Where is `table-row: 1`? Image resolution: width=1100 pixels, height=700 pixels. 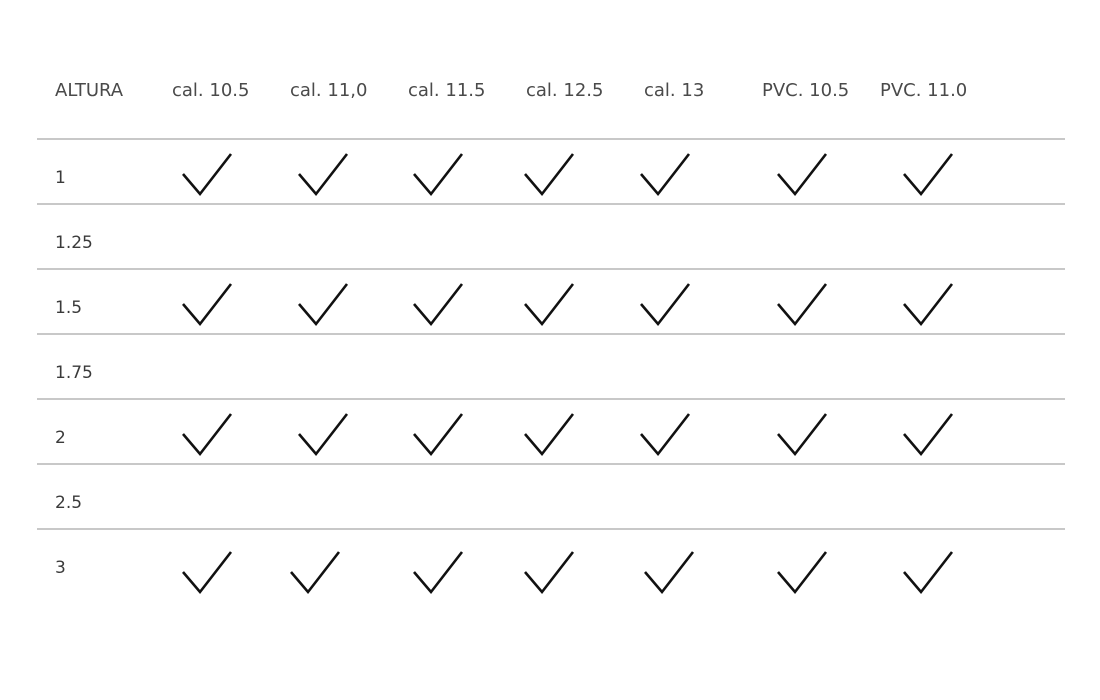 table-row: 1 is located at coordinates (551, 172).